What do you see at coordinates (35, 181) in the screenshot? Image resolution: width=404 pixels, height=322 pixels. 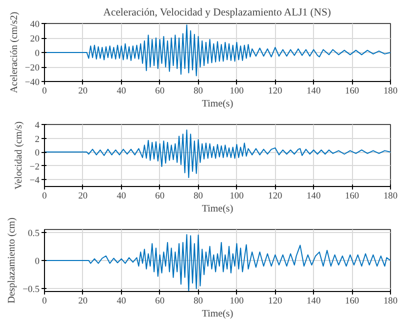 I see `y-tick-label: −4` at bounding box center [35, 181].